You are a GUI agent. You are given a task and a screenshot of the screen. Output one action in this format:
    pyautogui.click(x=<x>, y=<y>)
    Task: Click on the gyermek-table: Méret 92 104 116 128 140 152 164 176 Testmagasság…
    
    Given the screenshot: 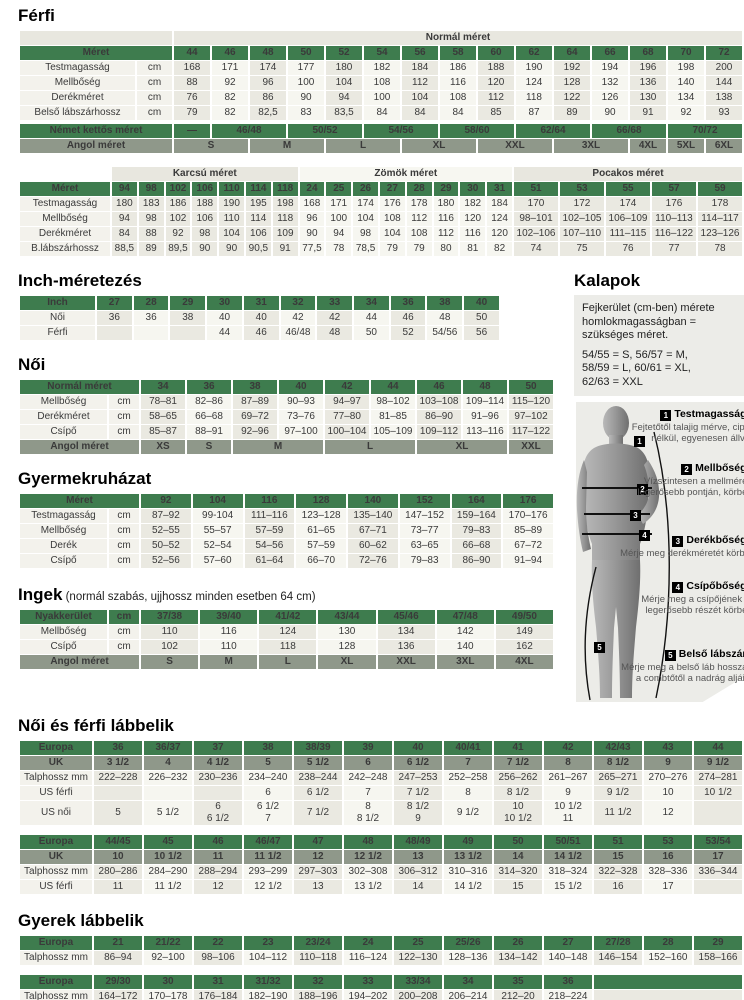 What is the action you would take?
    pyautogui.click(x=286, y=531)
    